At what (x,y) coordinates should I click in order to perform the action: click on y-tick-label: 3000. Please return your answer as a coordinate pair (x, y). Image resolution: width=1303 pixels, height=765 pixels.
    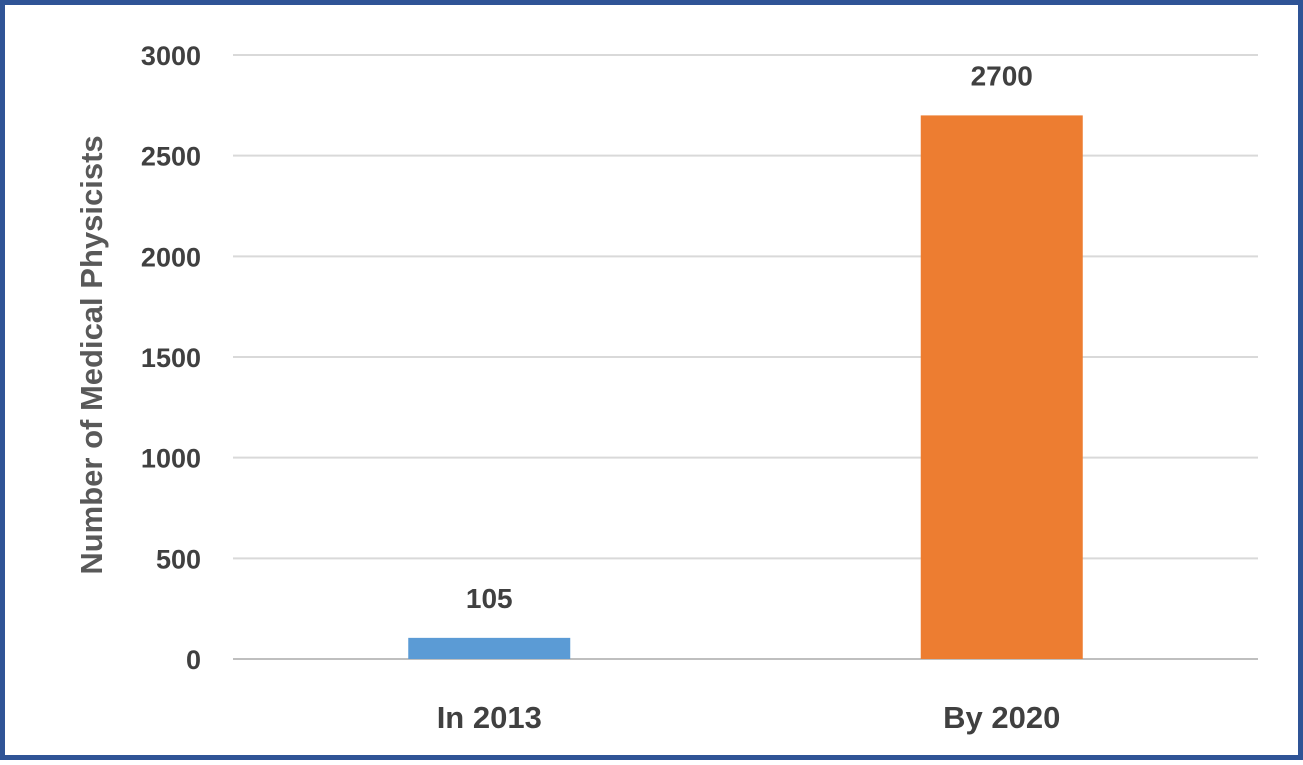
    Looking at the image, I should click on (171, 56).